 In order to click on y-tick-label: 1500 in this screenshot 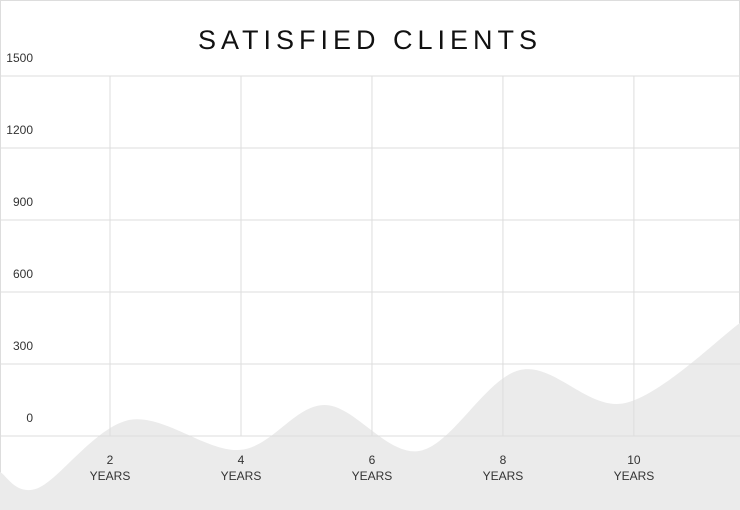, I will do `click(19, 58)`.